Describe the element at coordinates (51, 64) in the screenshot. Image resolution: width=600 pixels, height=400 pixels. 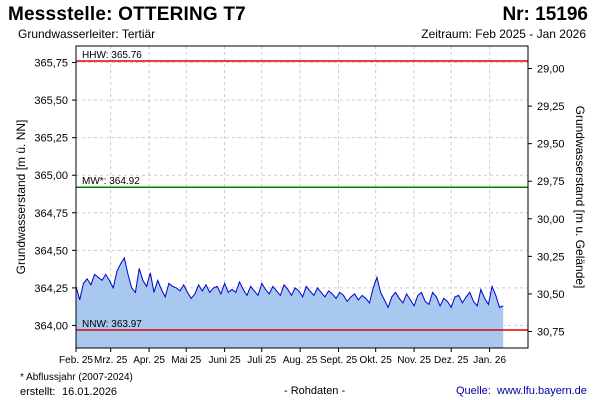
I see `y-tick-label-left: 365,75` at that location.